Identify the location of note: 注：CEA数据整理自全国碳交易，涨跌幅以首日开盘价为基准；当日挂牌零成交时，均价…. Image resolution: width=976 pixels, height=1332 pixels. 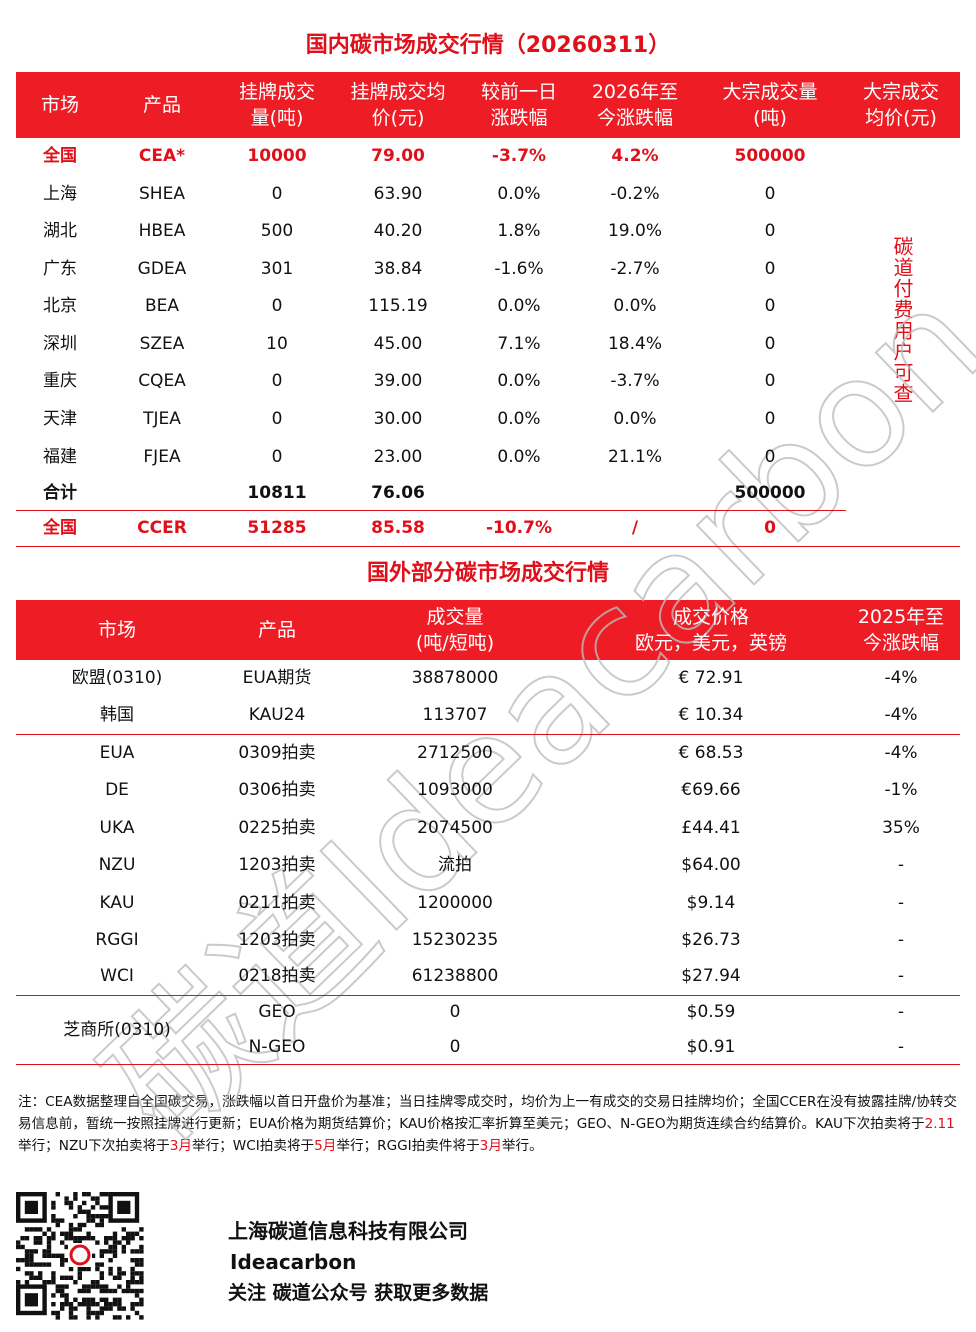
(489, 1124).